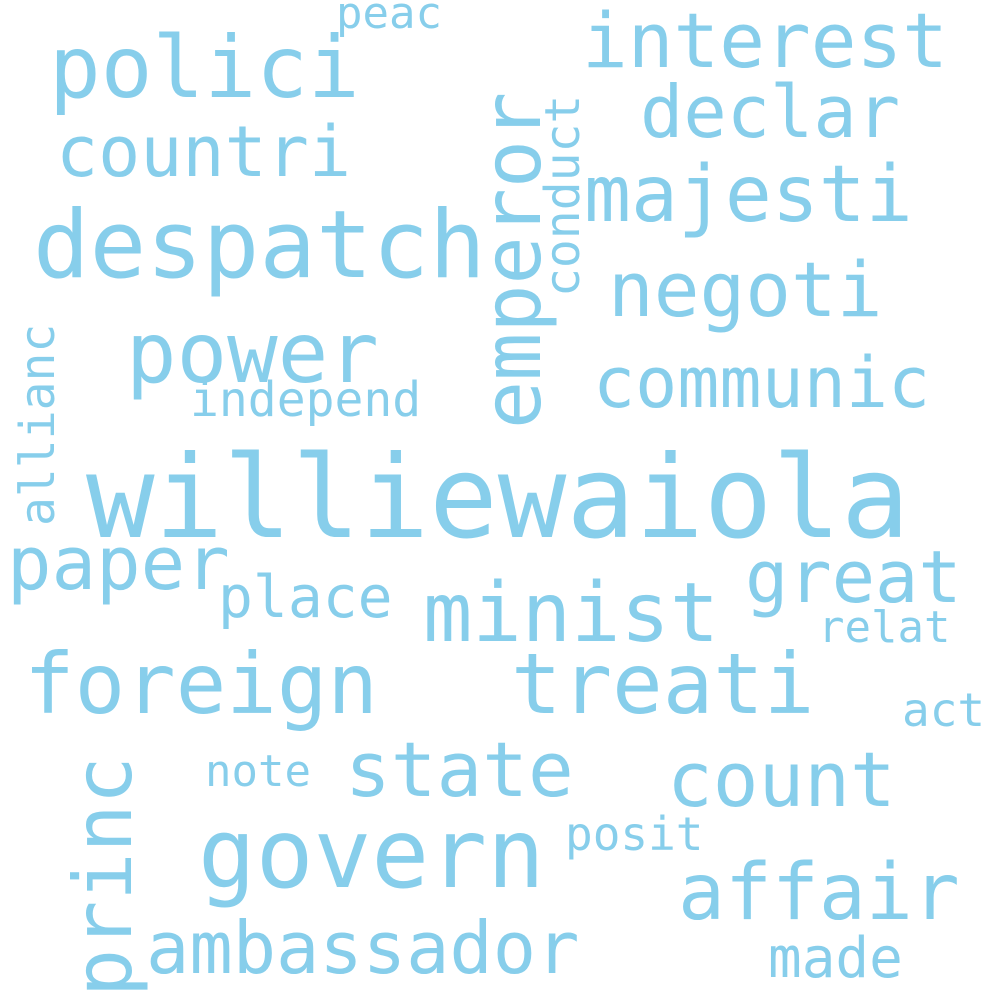 This screenshot has height=1000, width=1000. What do you see at coordinates (765, 42) in the screenshot?
I see `word-interest: interest` at bounding box center [765, 42].